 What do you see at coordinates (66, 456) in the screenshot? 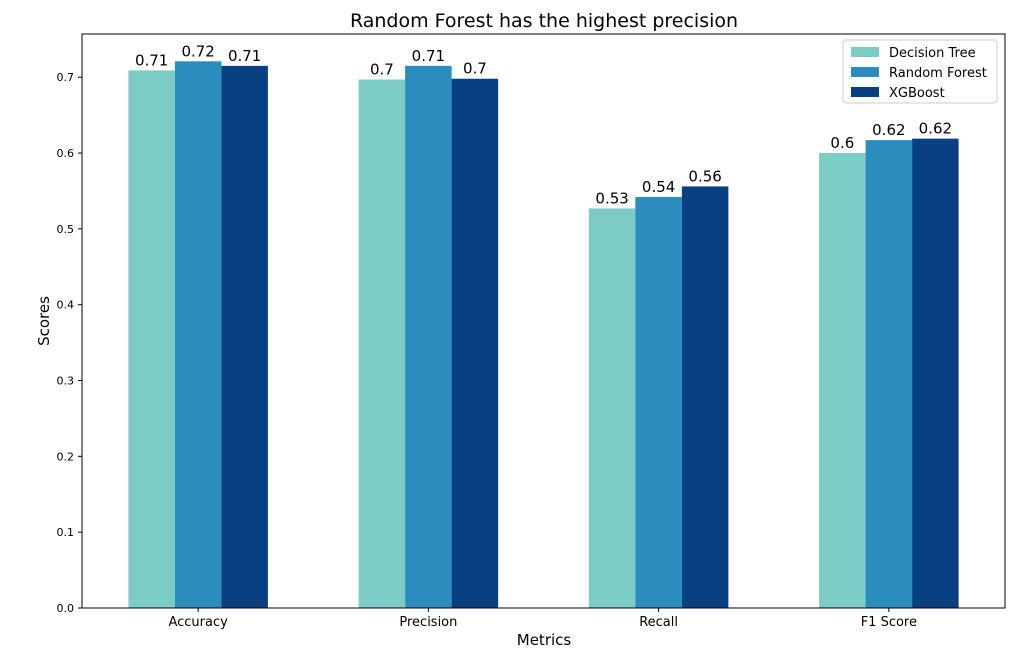
I see `y-tick-label: 0.2` at bounding box center [66, 456].